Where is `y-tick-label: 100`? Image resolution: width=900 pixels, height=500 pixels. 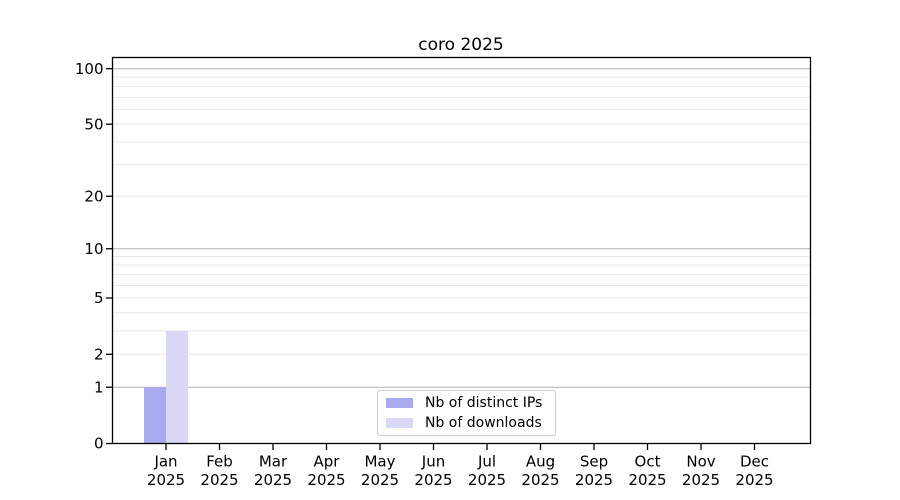
y-tick-label: 100 is located at coordinates (89, 69).